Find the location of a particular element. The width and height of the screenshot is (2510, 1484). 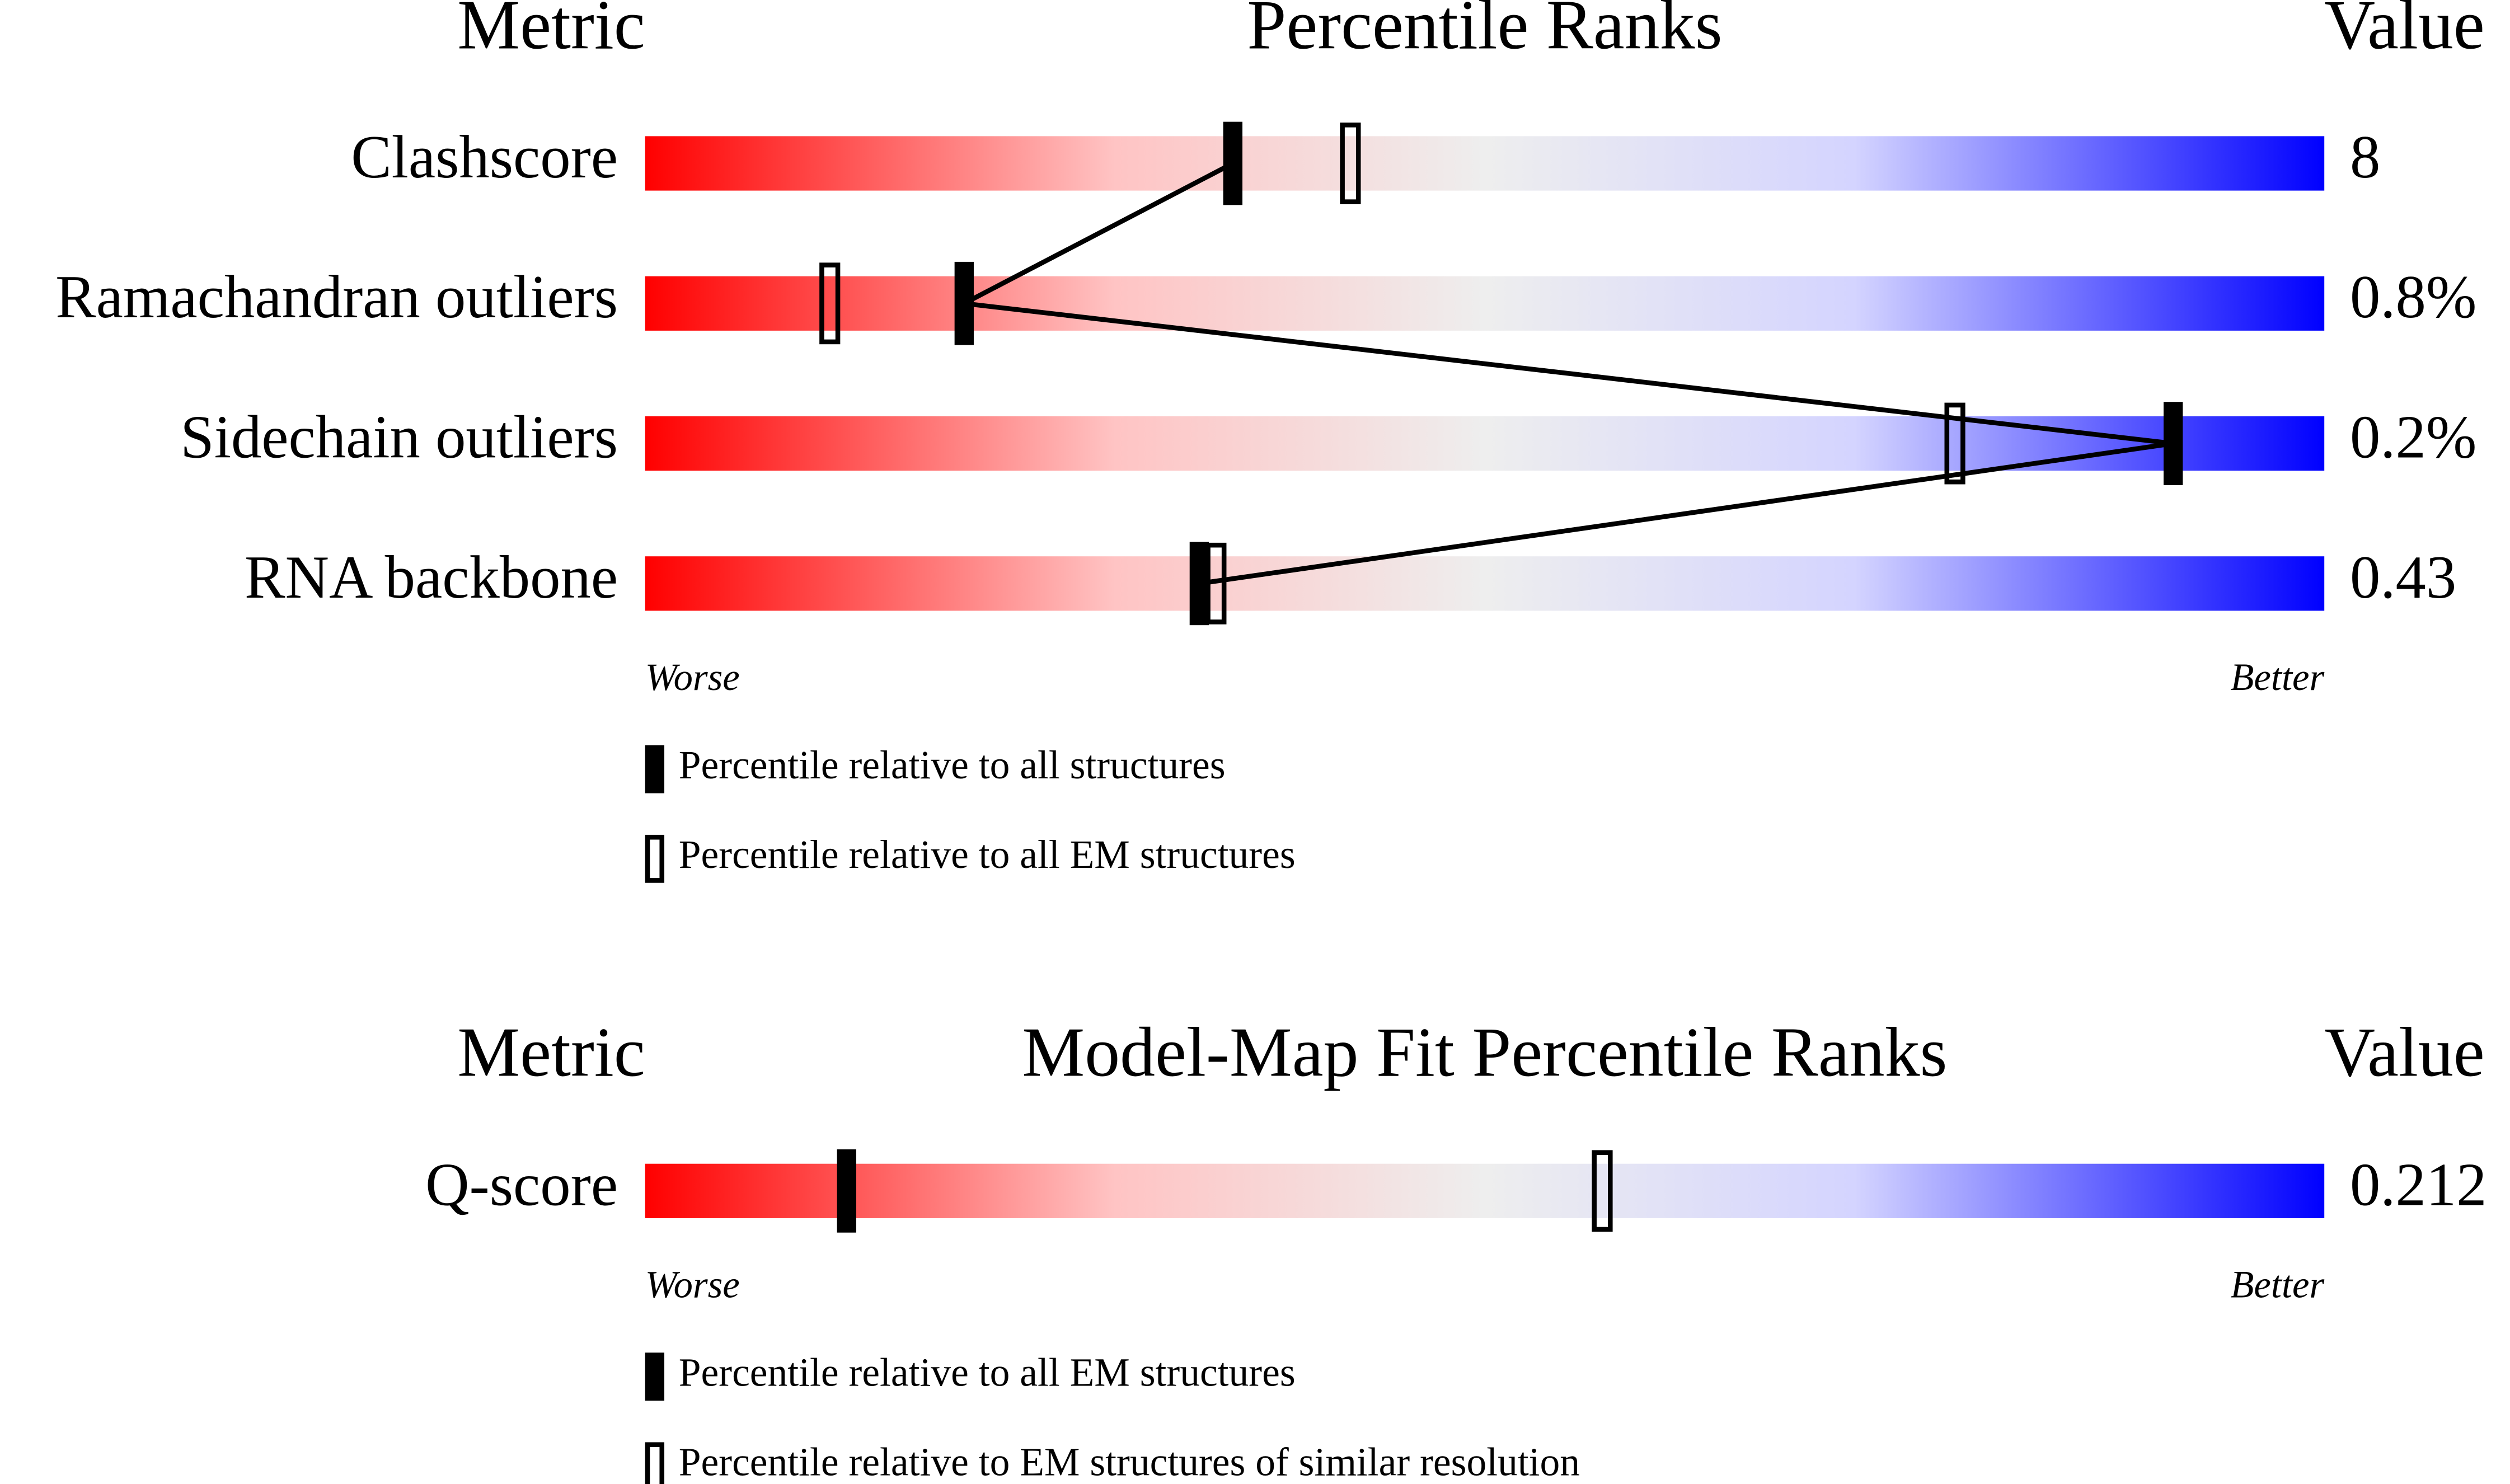

metric-label: Sidechain outliers is located at coordinates (399, 437).